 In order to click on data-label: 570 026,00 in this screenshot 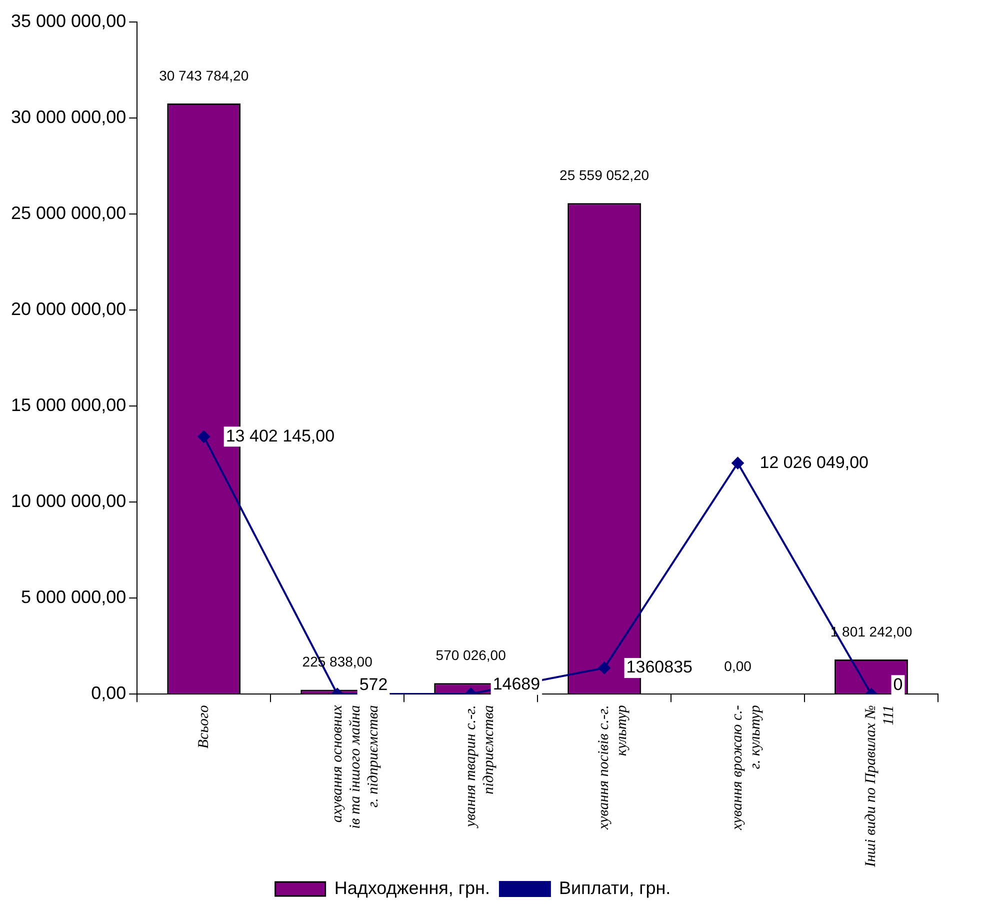, I will do `click(471, 655)`.